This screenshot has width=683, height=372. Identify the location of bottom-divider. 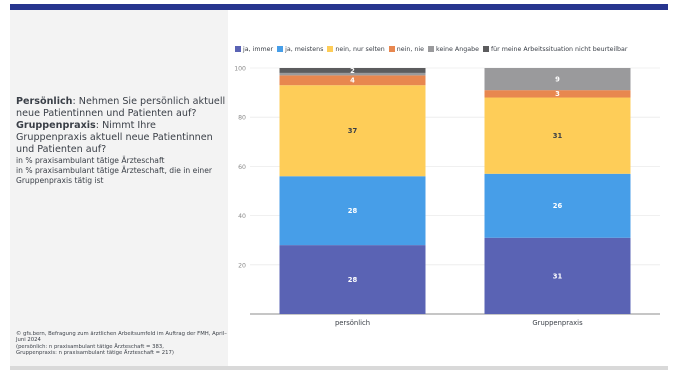
(339, 368).